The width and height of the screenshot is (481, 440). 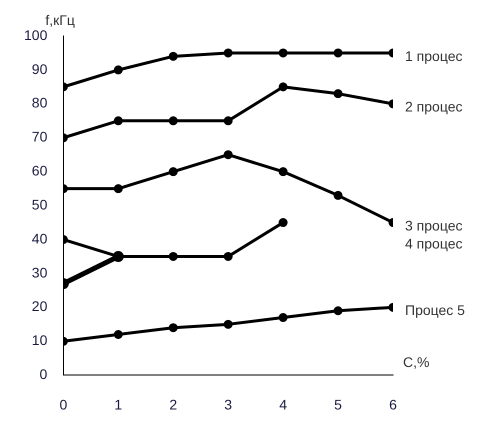 I want to click on y-tick-label: 70, so click(x=40, y=136).